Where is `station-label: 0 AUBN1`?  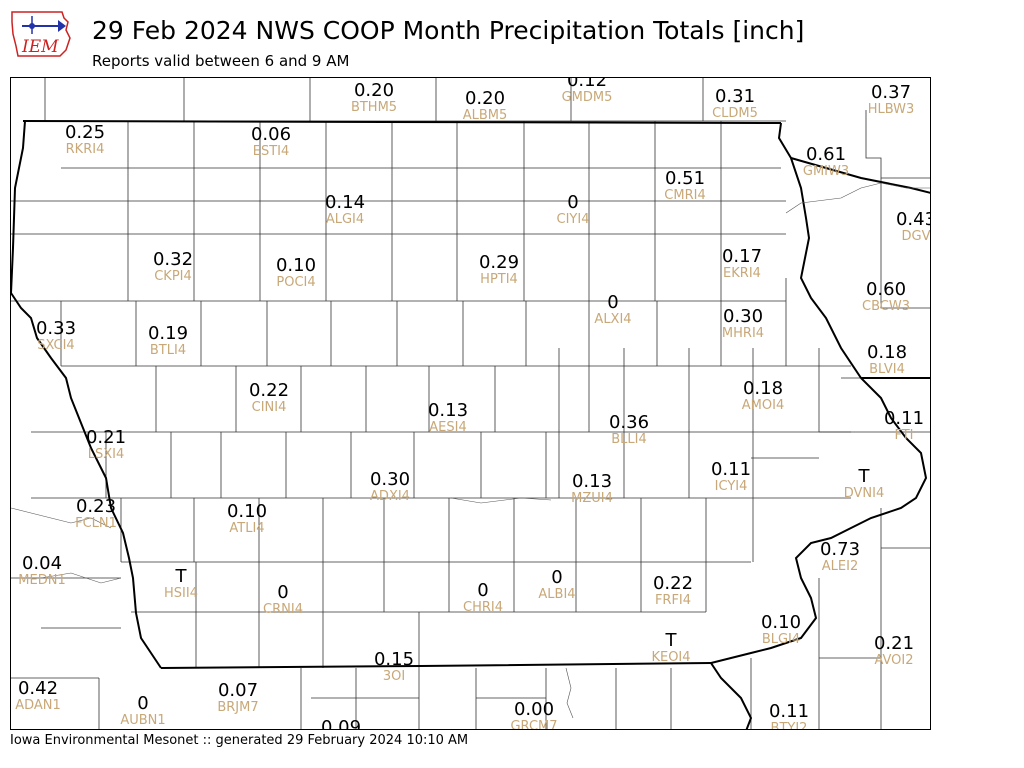
station-label: 0 AUBN1 is located at coordinates (143, 710).